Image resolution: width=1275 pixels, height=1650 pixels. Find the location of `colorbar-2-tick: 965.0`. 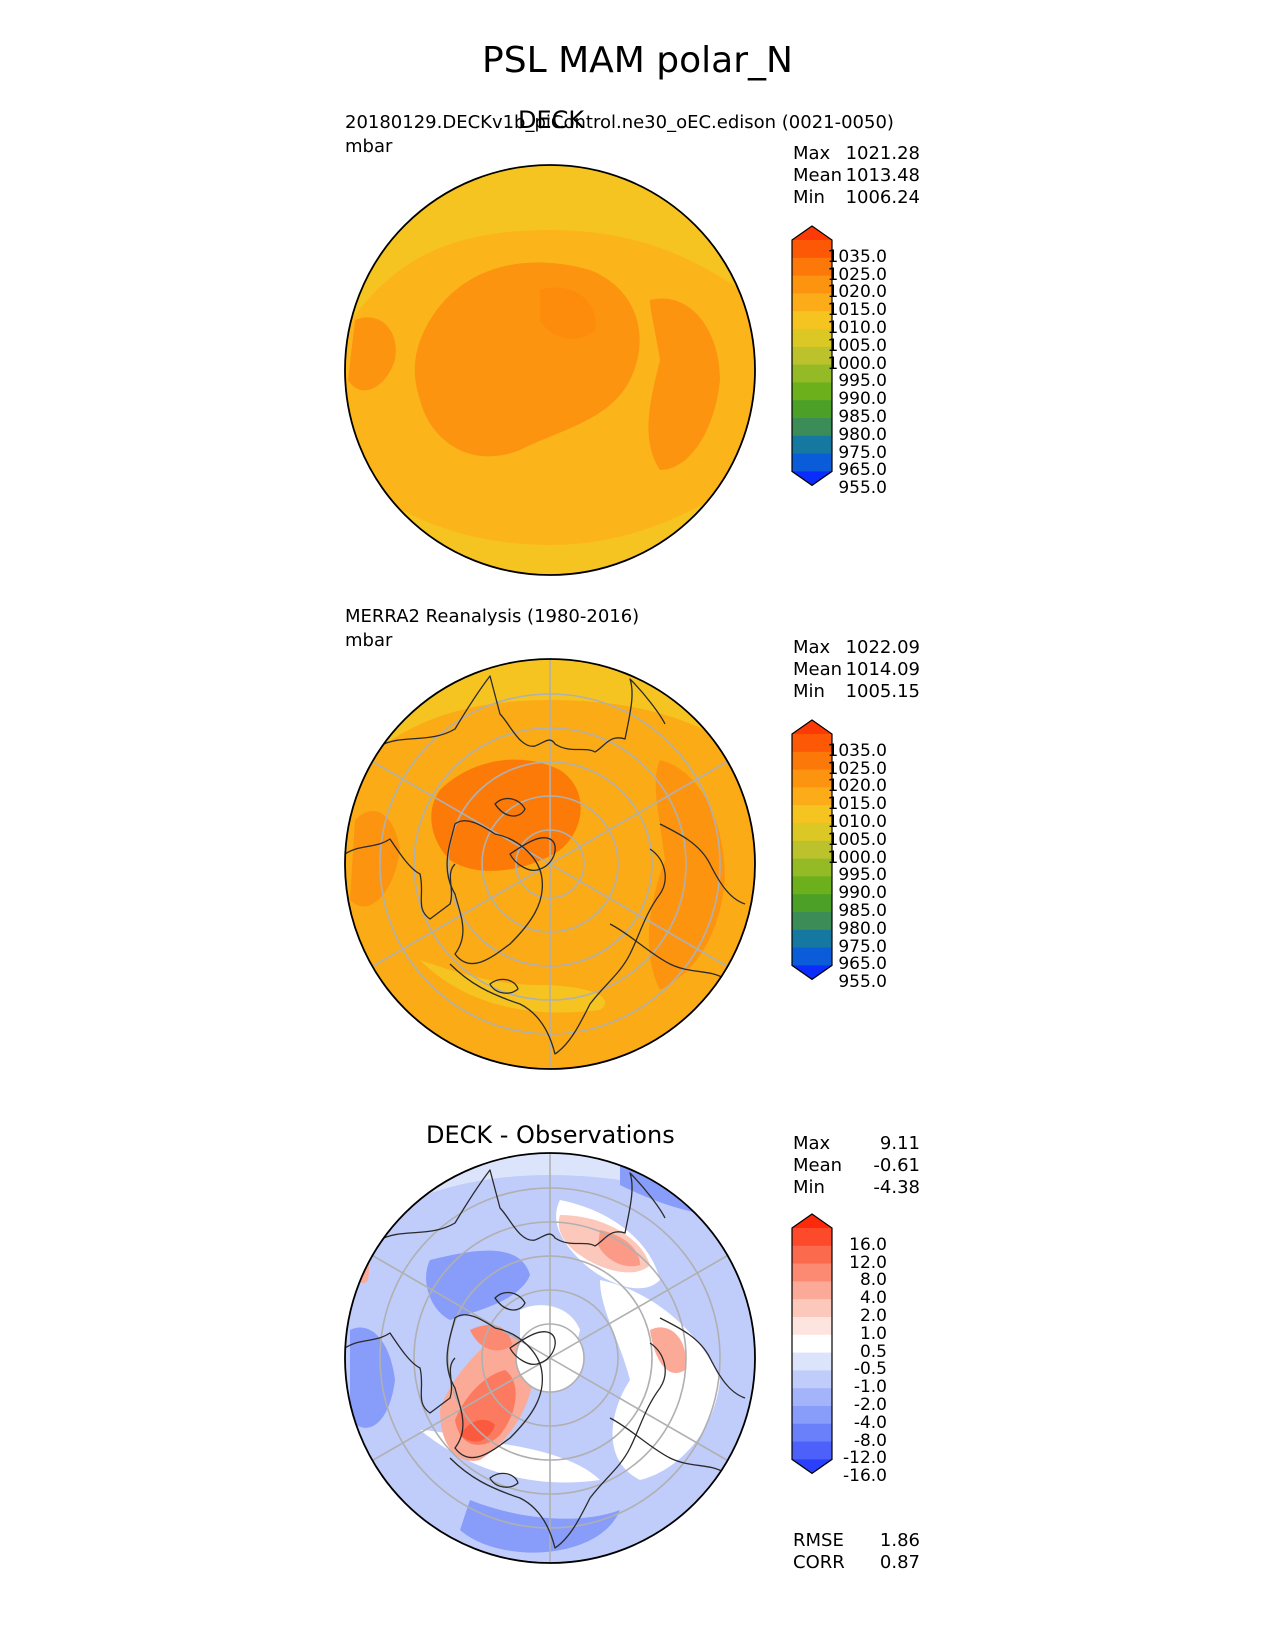

colorbar-2-tick: 965.0 is located at coordinates (862, 964).